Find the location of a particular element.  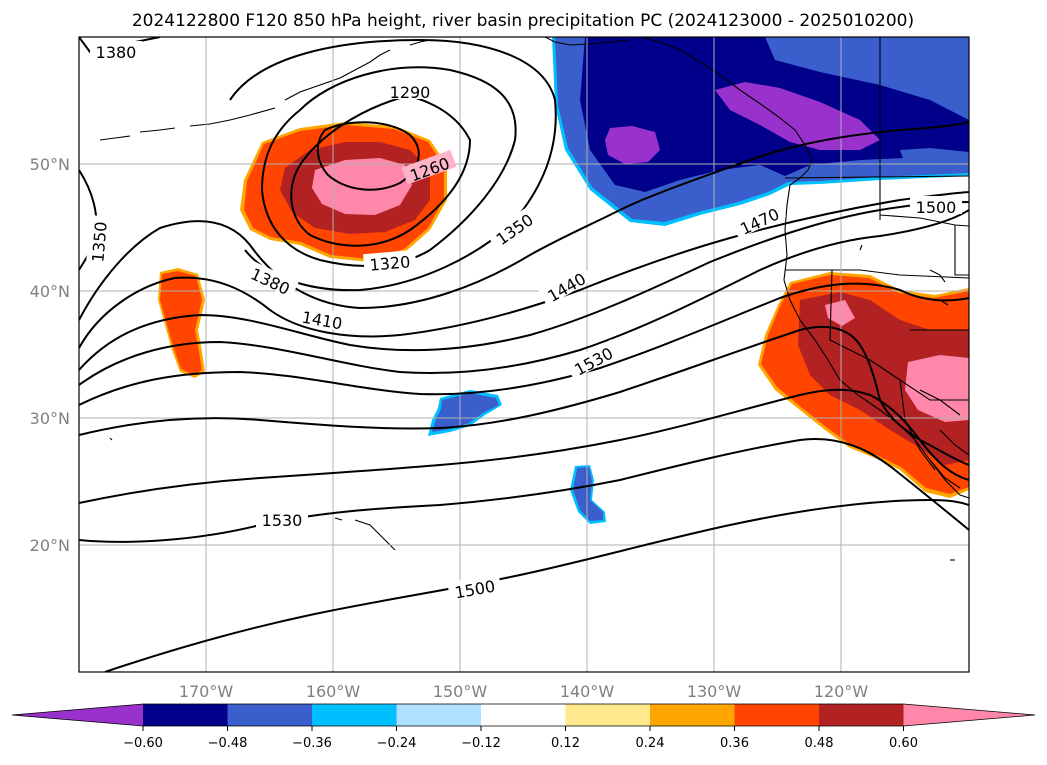

svg-text: 1500 is located at coordinates (936, 207).